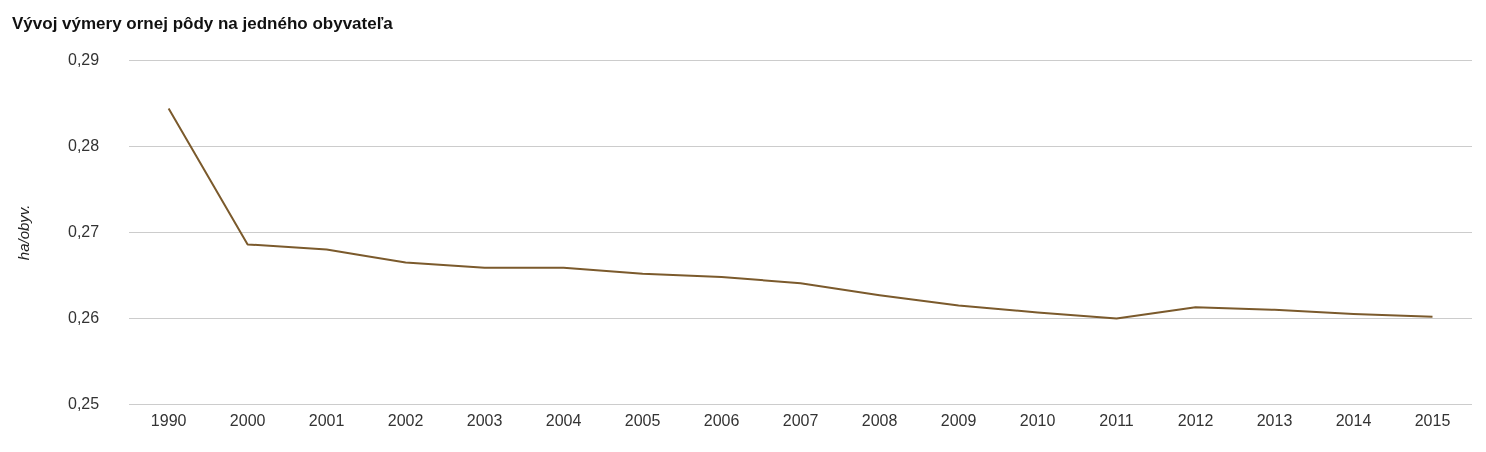 The height and width of the screenshot is (452, 1486). Describe the element at coordinates (168, 421) in the screenshot. I see `x-tick-label: 1990` at that location.